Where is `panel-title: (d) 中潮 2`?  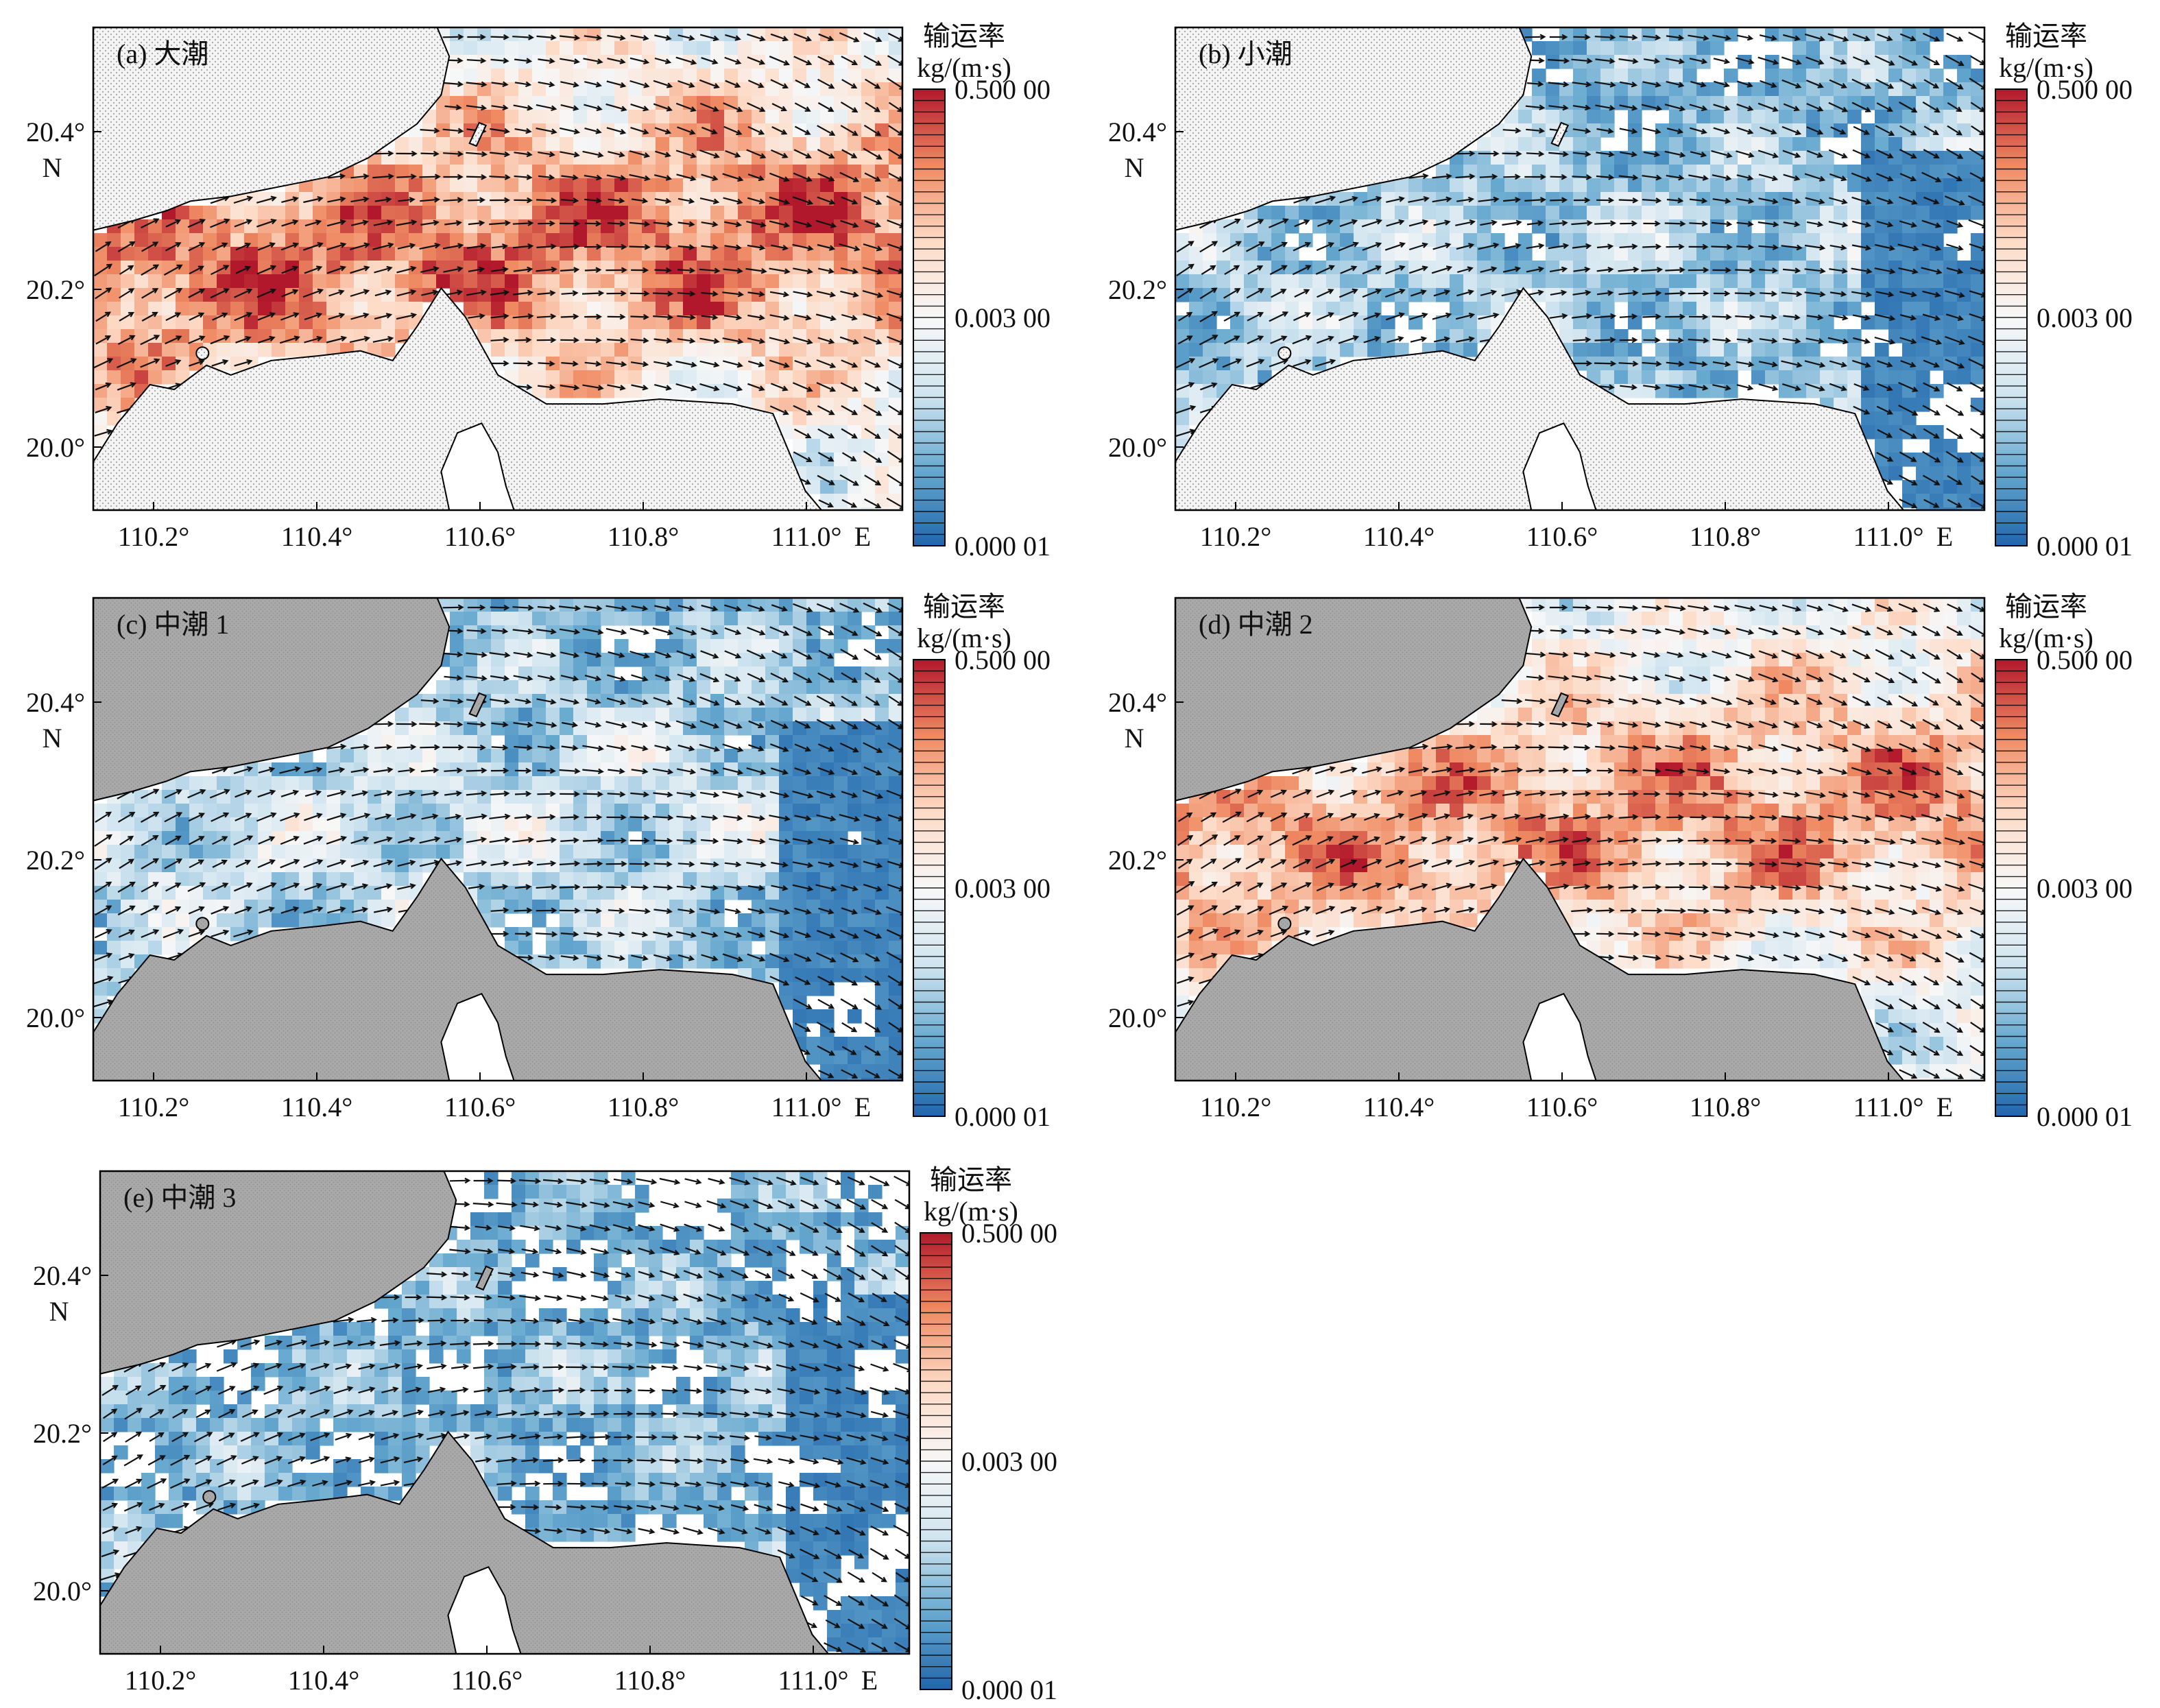
panel-title: (d) 中潮 2 is located at coordinates (1256, 624).